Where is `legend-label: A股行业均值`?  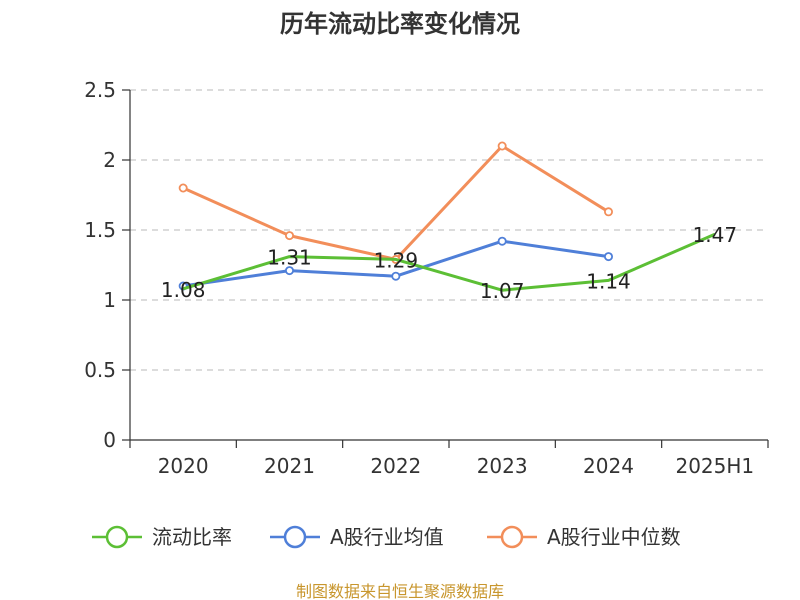 legend-label: A股行业均值 is located at coordinates (387, 537).